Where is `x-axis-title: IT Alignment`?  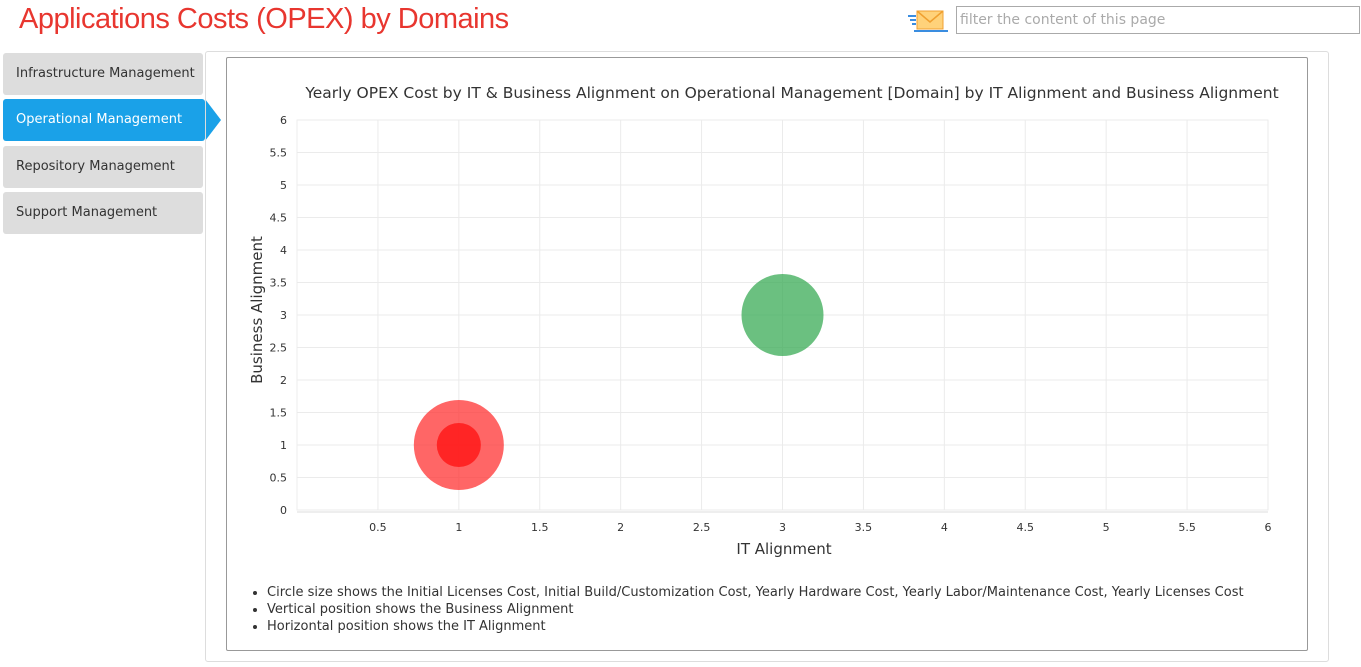
x-axis-title: IT Alignment is located at coordinates (783, 549).